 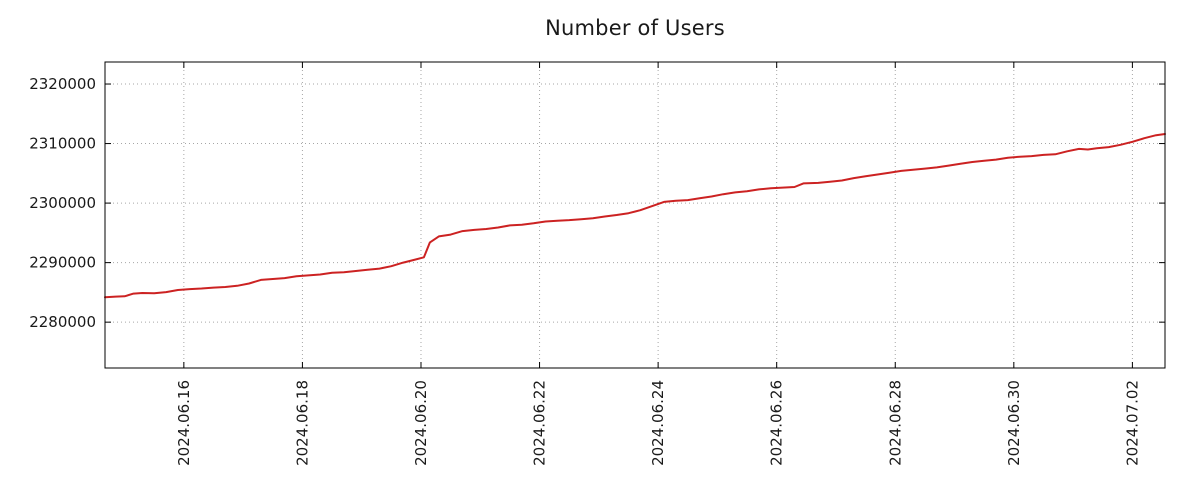 What do you see at coordinates (895, 423) in the screenshot?
I see `x-tick-label: 2024.06.28` at bounding box center [895, 423].